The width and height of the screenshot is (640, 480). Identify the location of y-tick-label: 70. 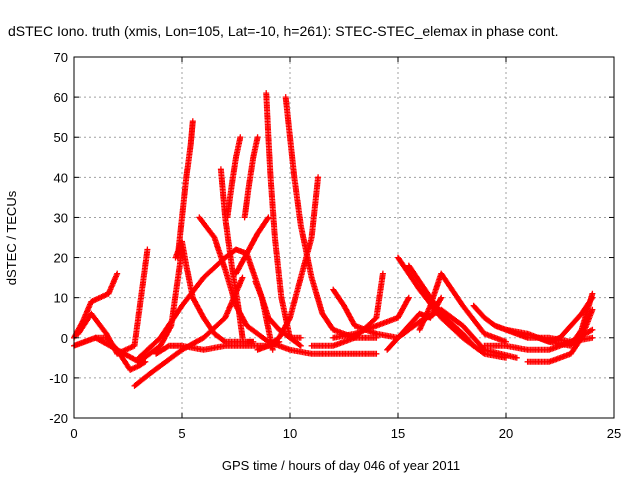
(61, 57).